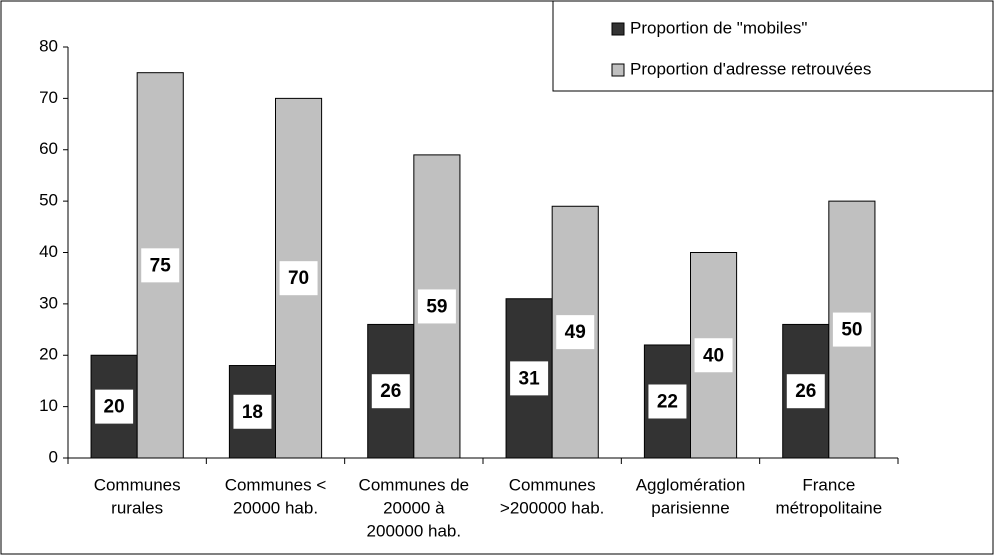 Image resolution: width=995 pixels, height=556 pixels. What do you see at coordinates (414, 484) in the screenshot?
I see `x-tick-label: Communes de` at bounding box center [414, 484].